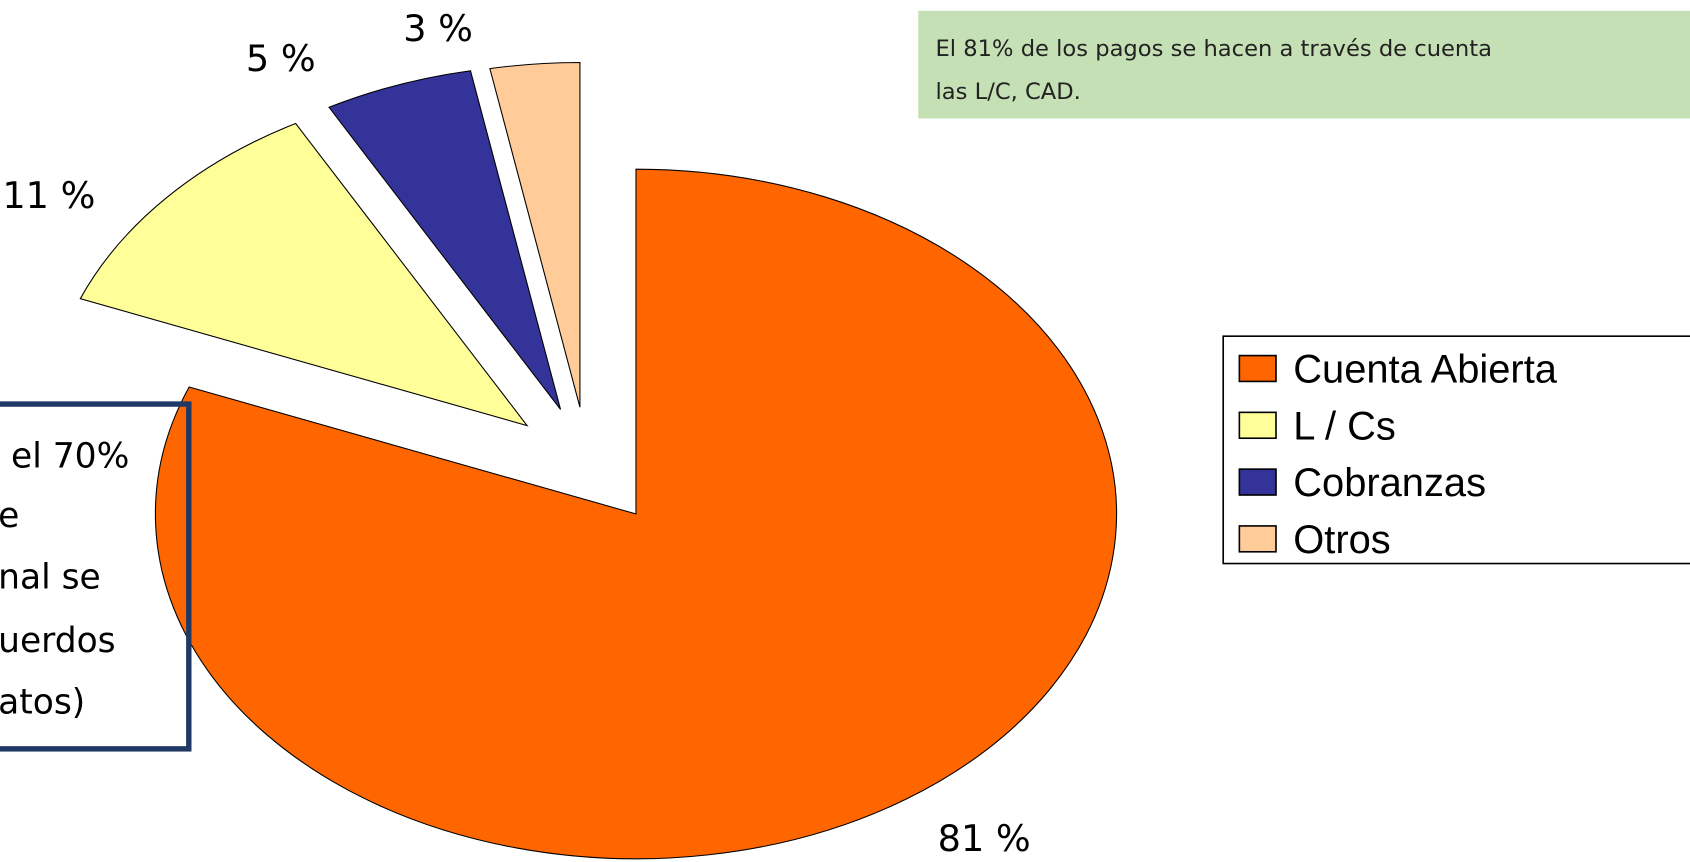  Describe the element at coordinates (1389, 483) in the screenshot. I see `legend-label: Cobranzas` at that location.